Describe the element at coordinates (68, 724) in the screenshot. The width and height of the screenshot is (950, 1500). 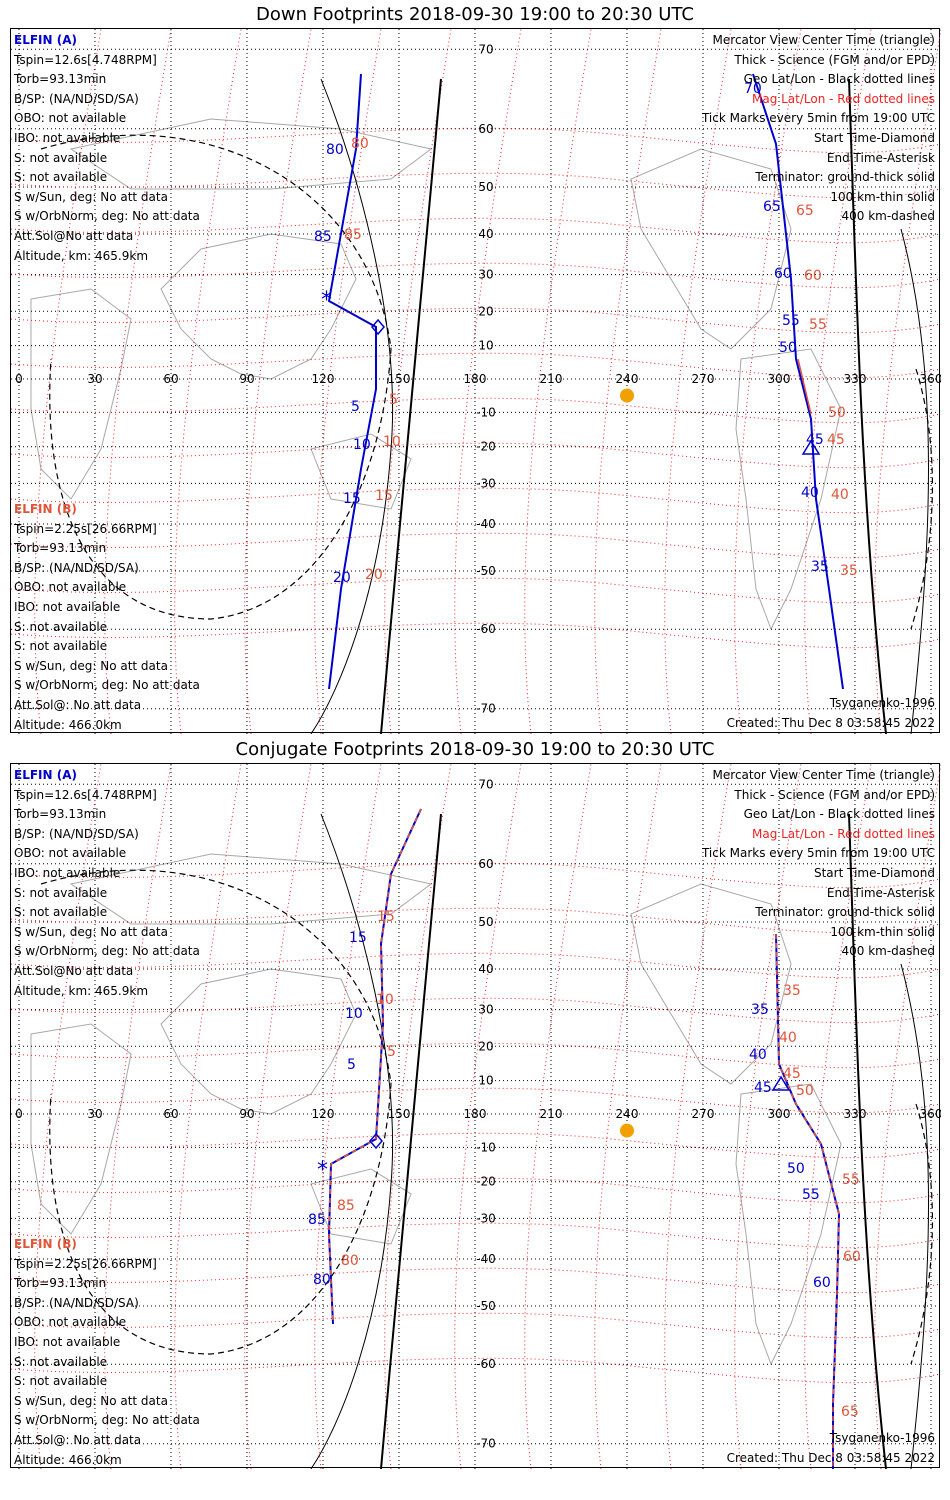
I see `sat-b-info-line: Altitude: 466.0km` at that location.